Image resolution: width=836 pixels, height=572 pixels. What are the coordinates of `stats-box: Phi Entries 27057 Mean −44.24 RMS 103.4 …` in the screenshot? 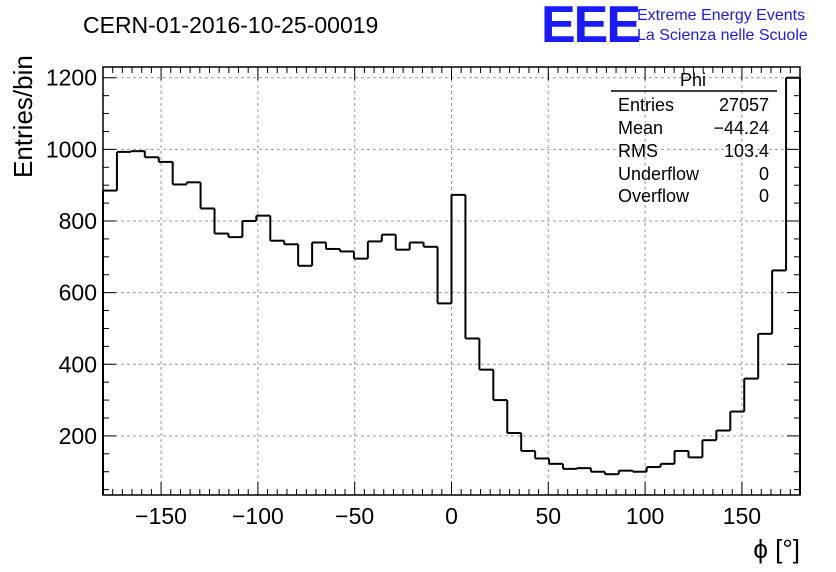 It's located at (694, 138).